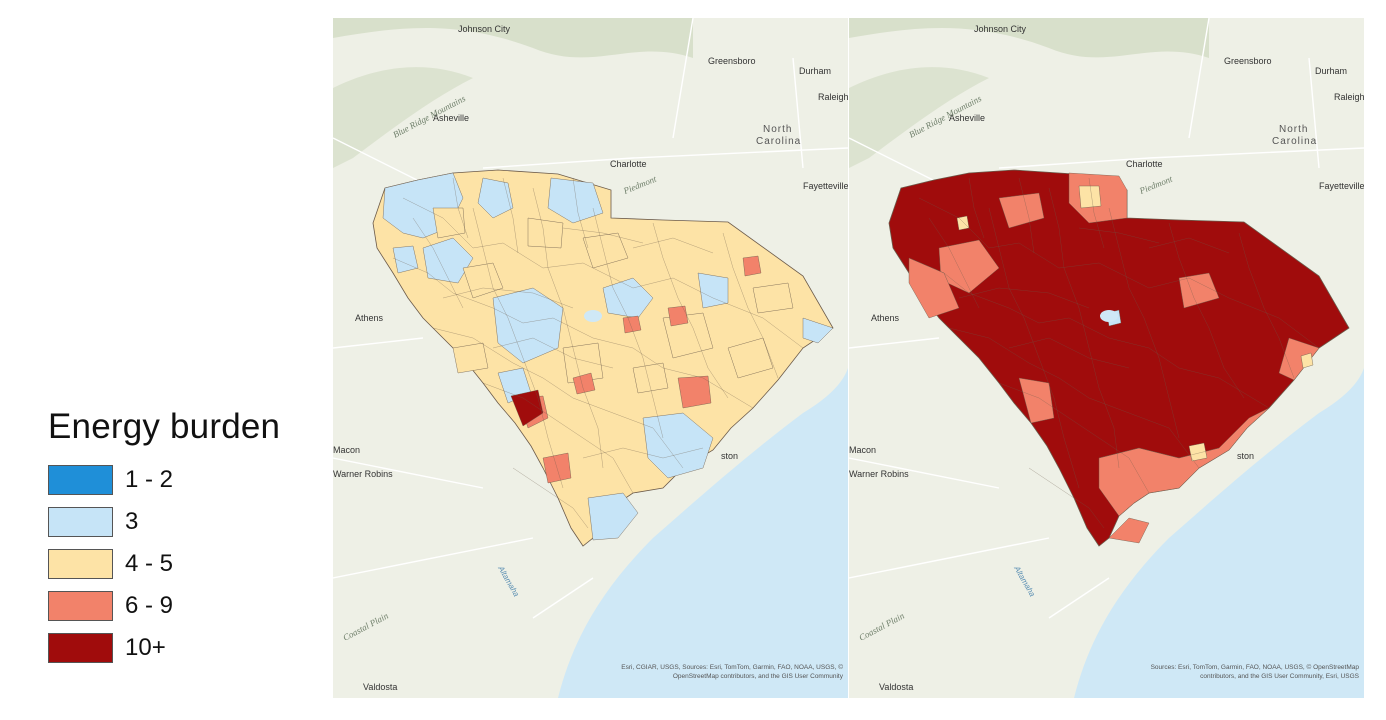 The width and height of the screenshot is (1386, 720). Describe the element at coordinates (593, 316) in the screenshot. I see `lake` at that location.